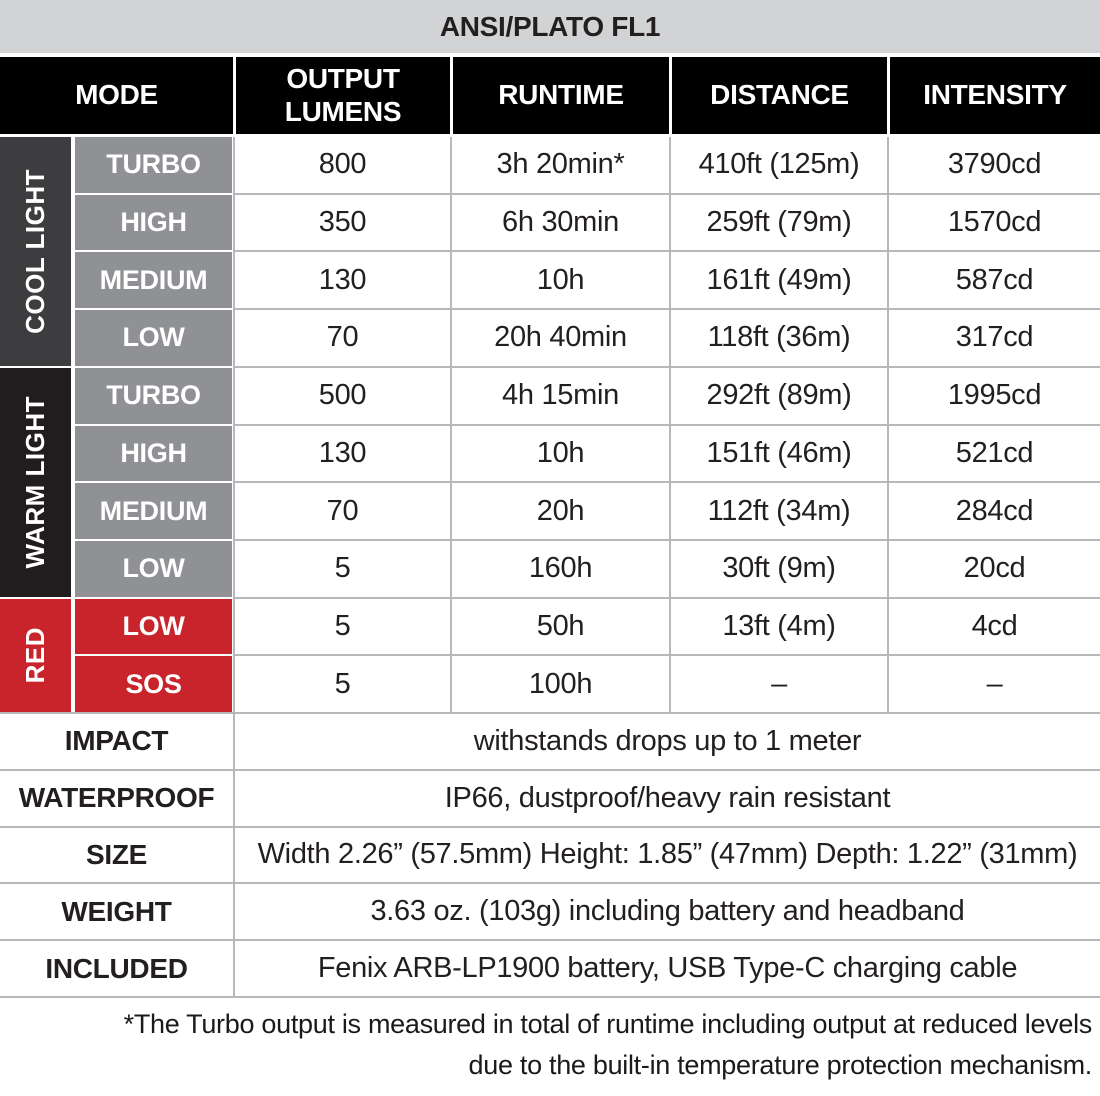  I want to click on cell-intensity: –, so click(994, 684).